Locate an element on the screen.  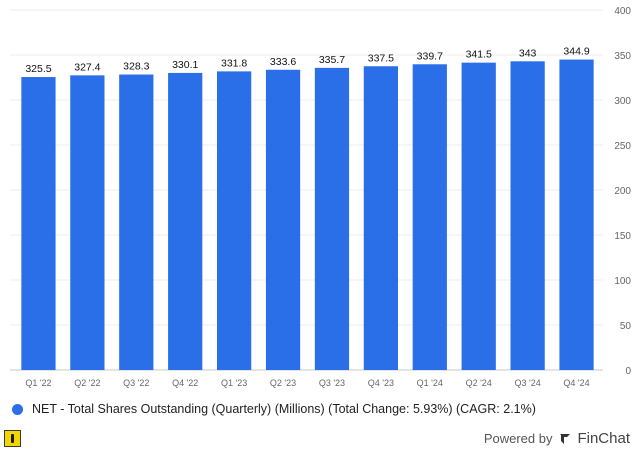
value-label: 331.8 is located at coordinates (234, 63).